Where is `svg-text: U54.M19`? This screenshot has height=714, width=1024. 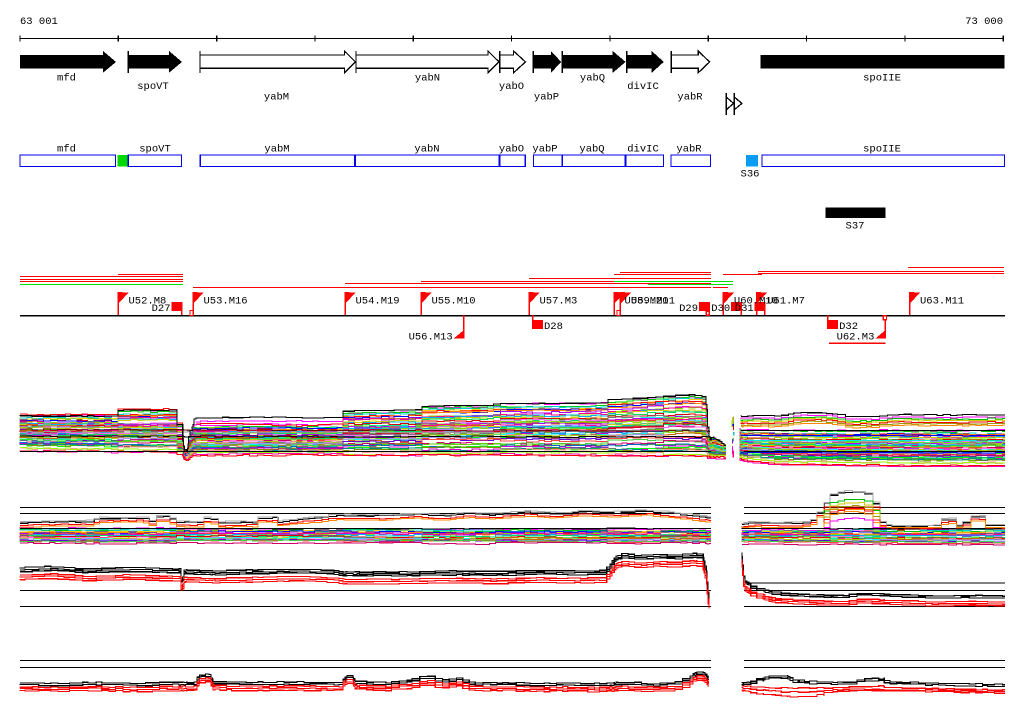 svg-text: U54.M19 is located at coordinates (378, 302).